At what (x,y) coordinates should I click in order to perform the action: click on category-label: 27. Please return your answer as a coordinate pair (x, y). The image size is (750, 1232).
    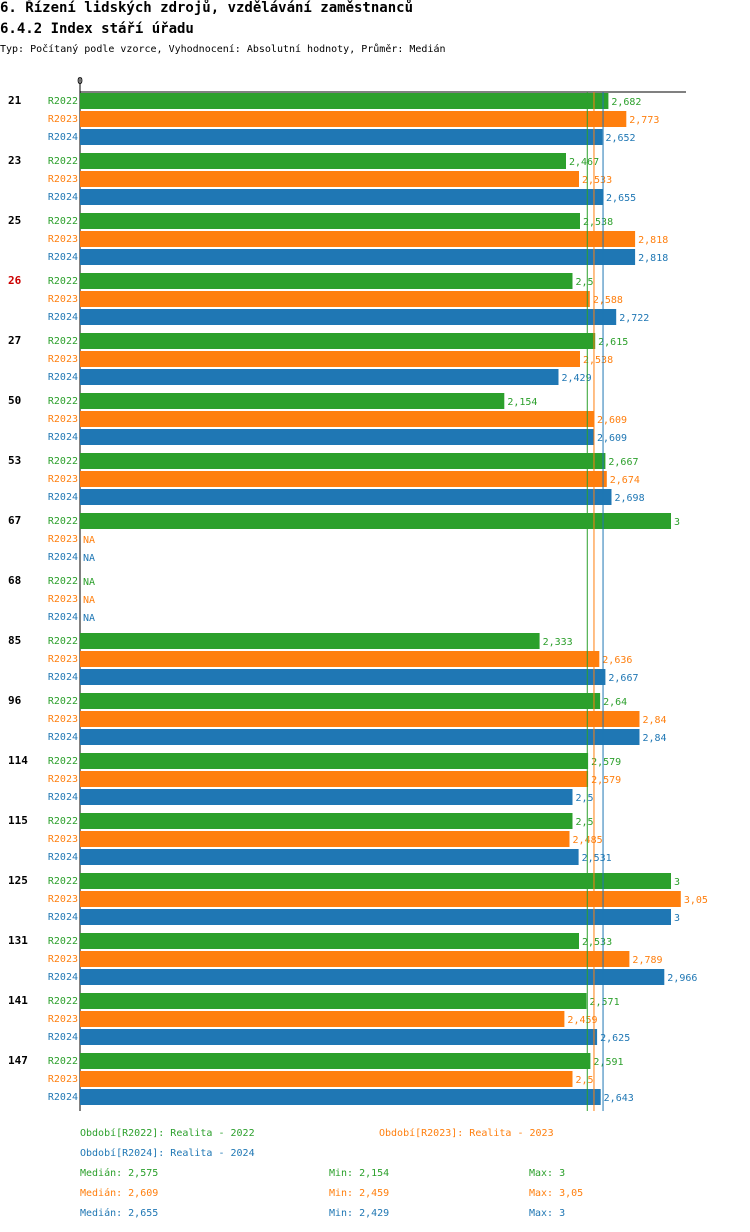
    Looking at the image, I should click on (14, 340).